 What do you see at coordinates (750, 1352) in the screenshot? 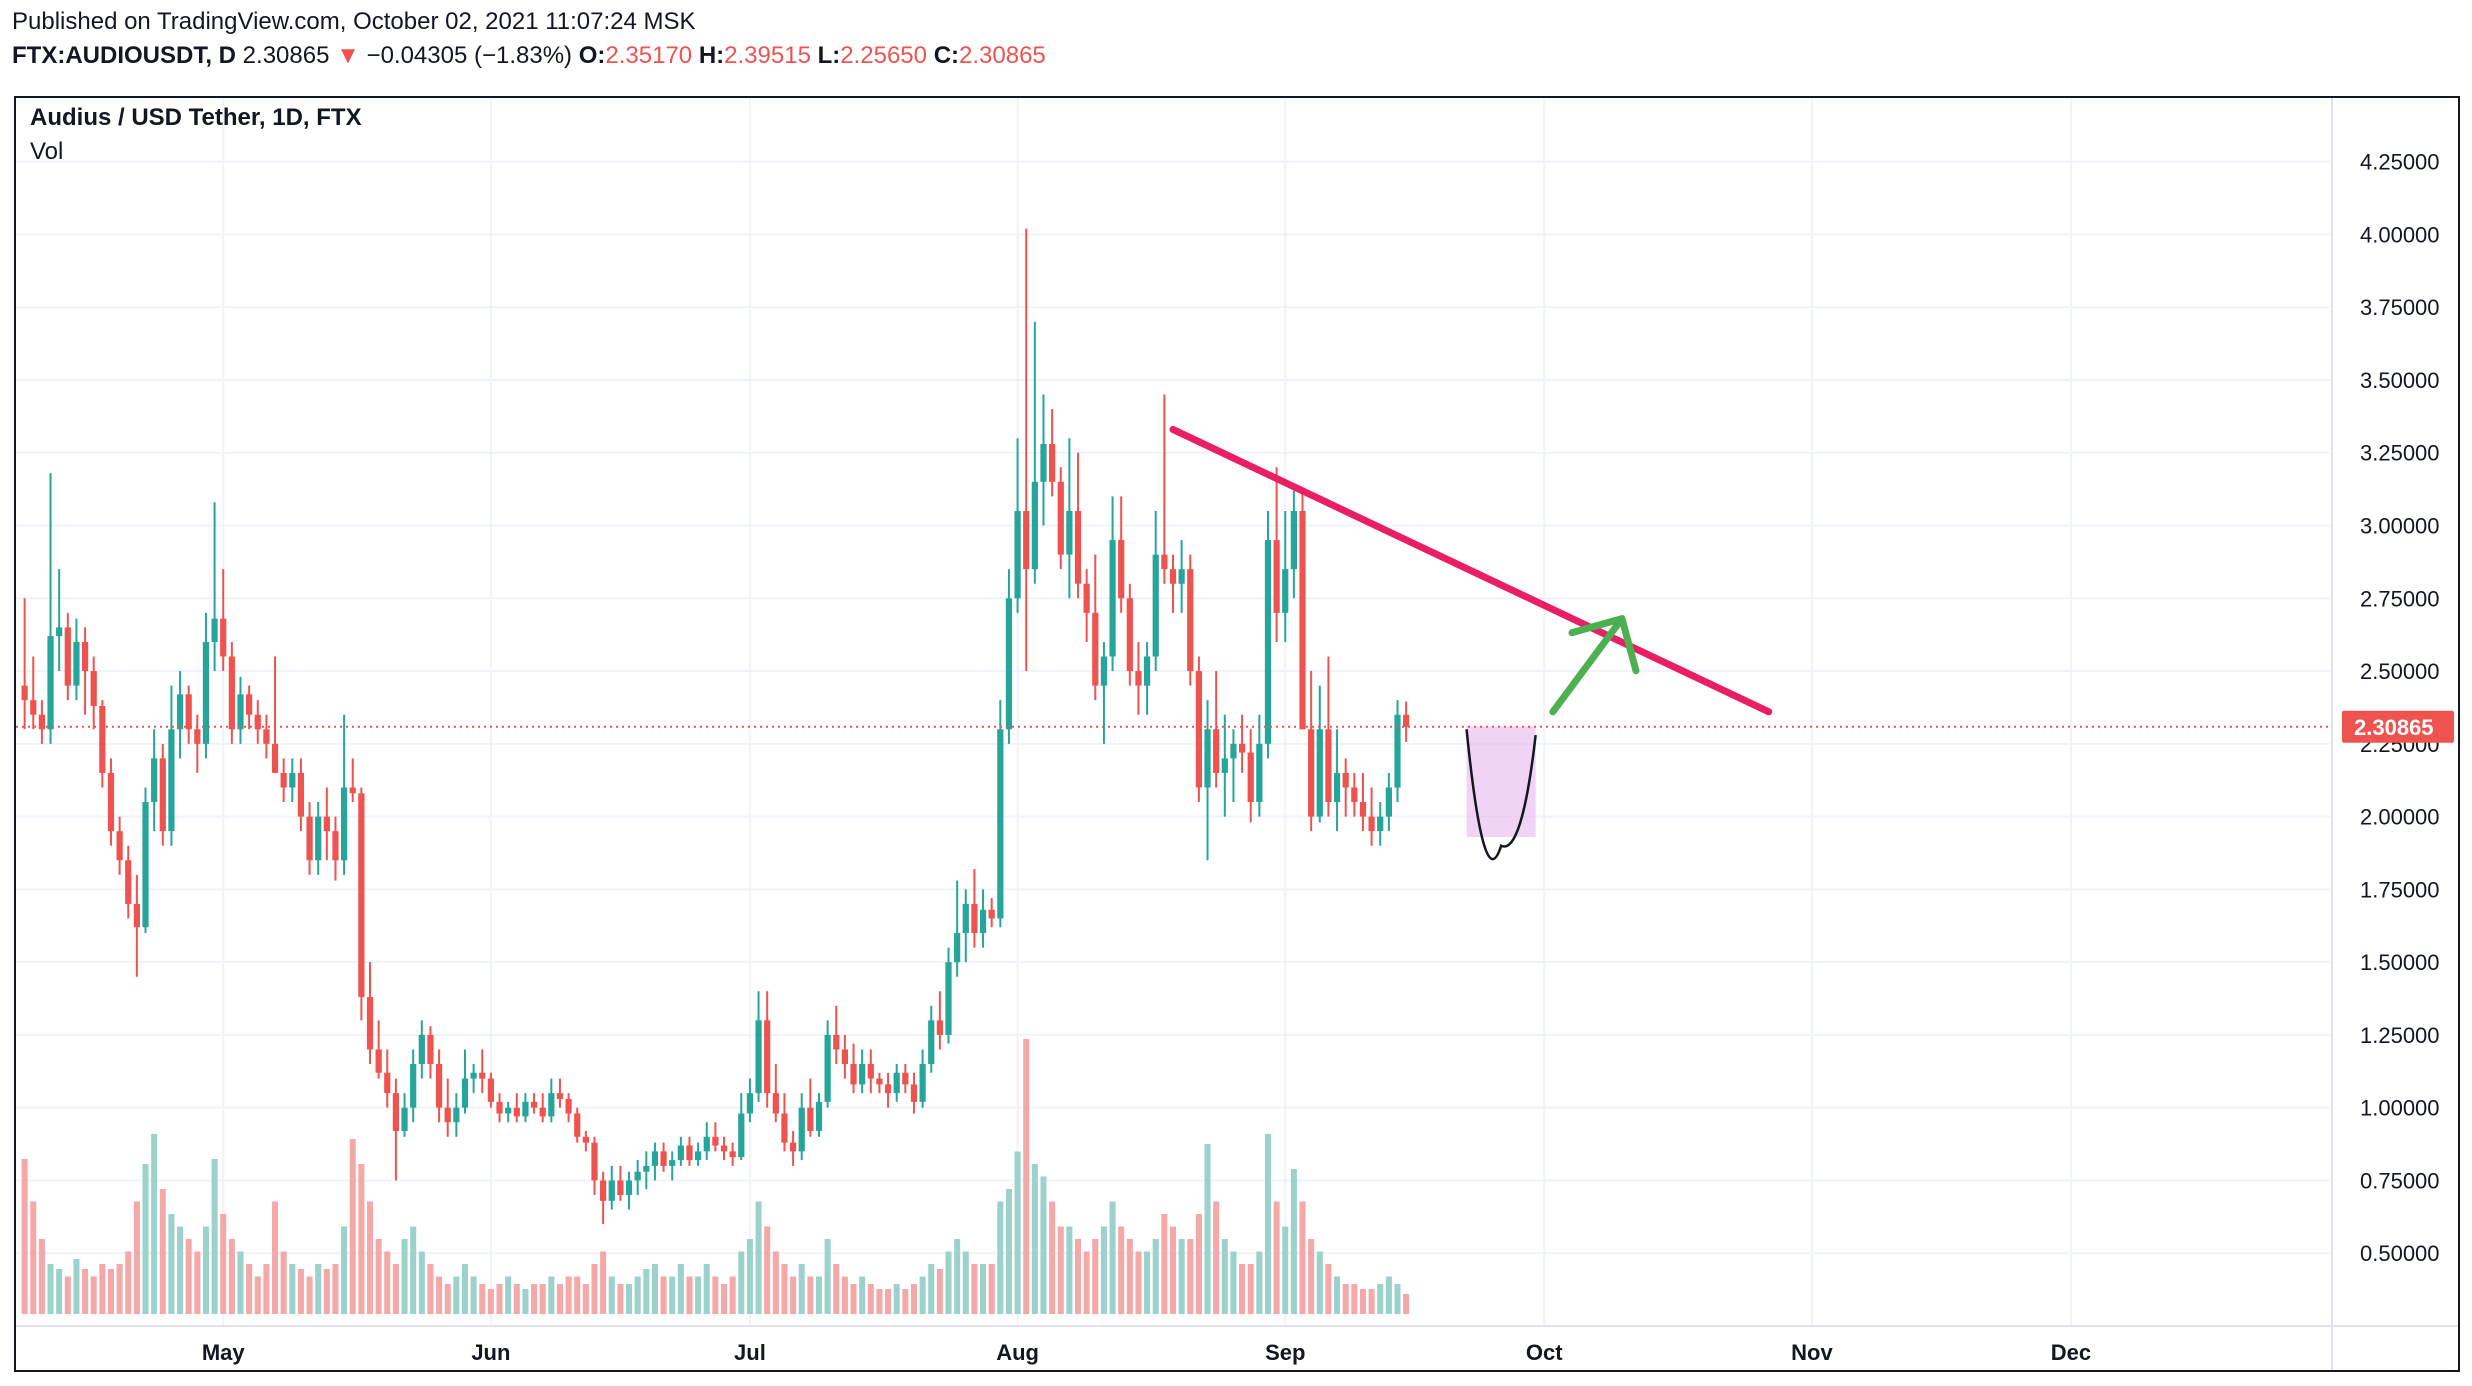
I see `x-tick-label: Jul` at bounding box center [750, 1352].